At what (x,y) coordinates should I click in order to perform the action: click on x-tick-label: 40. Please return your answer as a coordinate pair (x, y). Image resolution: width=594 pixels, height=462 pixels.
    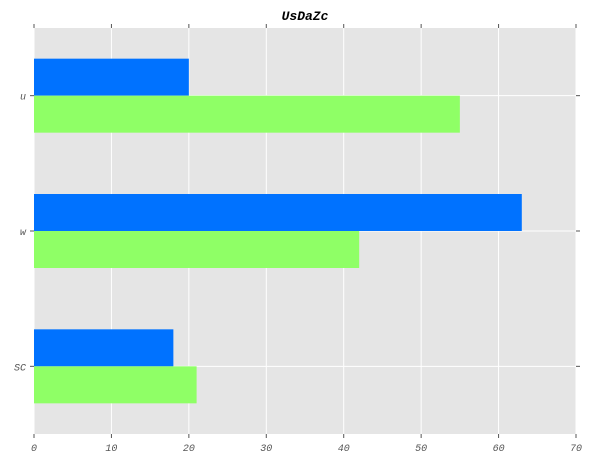
    Looking at the image, I should click on (344, 449).